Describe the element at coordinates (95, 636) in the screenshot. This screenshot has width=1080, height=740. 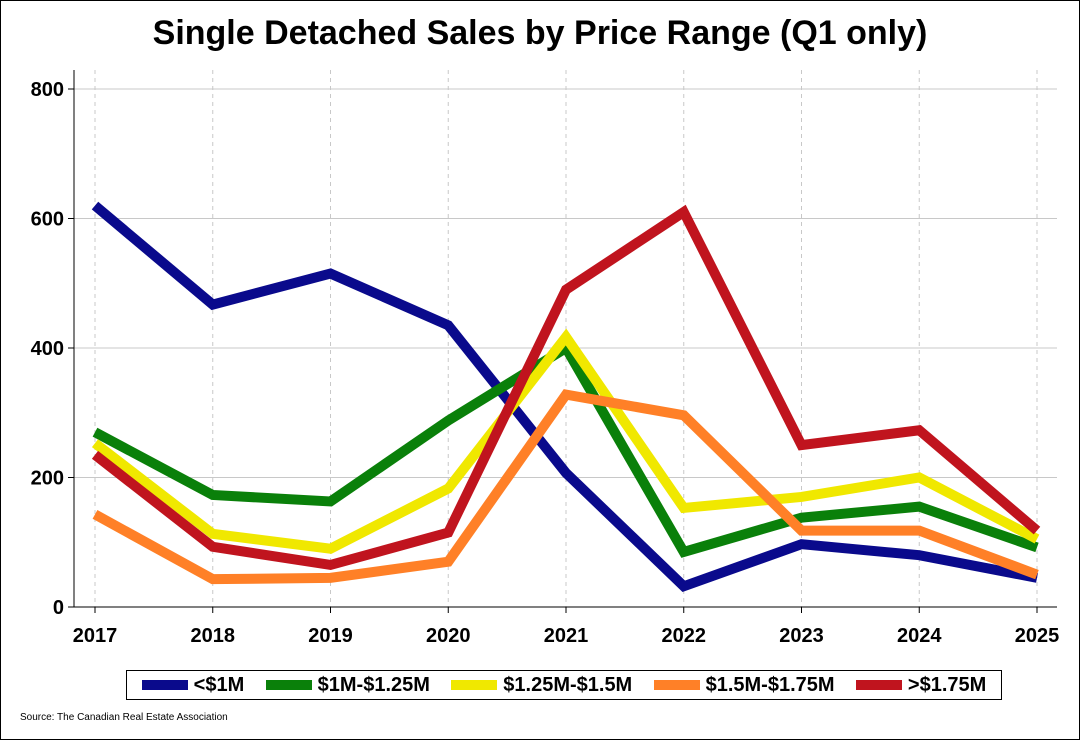
I see `x-tick-label: 2017` at that location.